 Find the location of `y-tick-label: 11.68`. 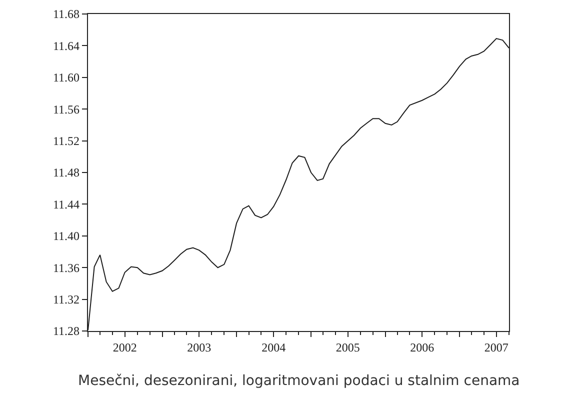

y-tick-label: 11.68 is located at coordinates (66, 14).